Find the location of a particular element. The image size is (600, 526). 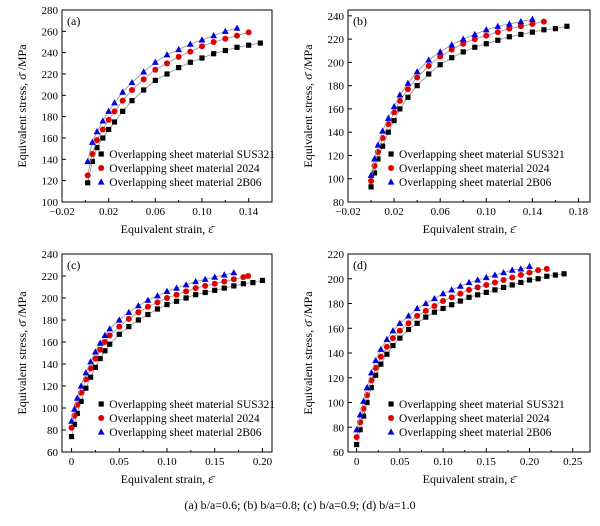

legend-entry: Overlapping sheet material 2024 is located at coordinates (184, 419).